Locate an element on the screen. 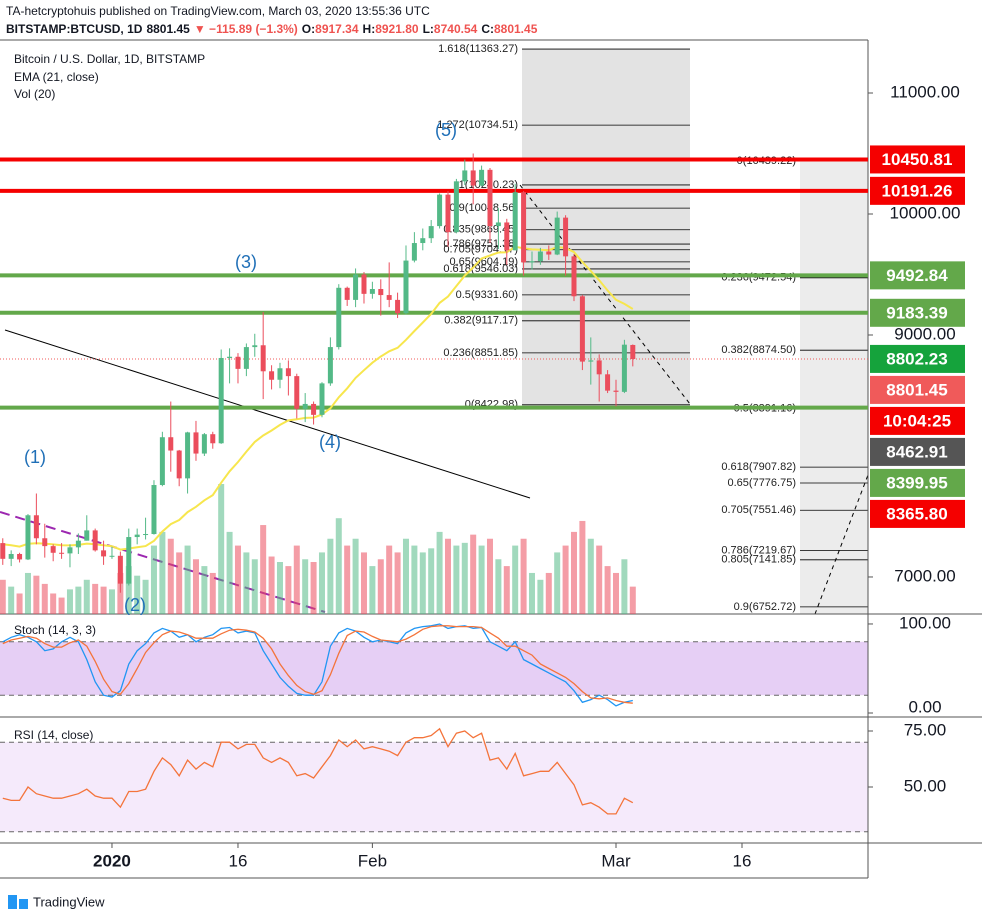 Image resolution: width=982 pixels, height=921 pixels. fib-label: 1.618(11363.27) is located at coordinates (478, 49).